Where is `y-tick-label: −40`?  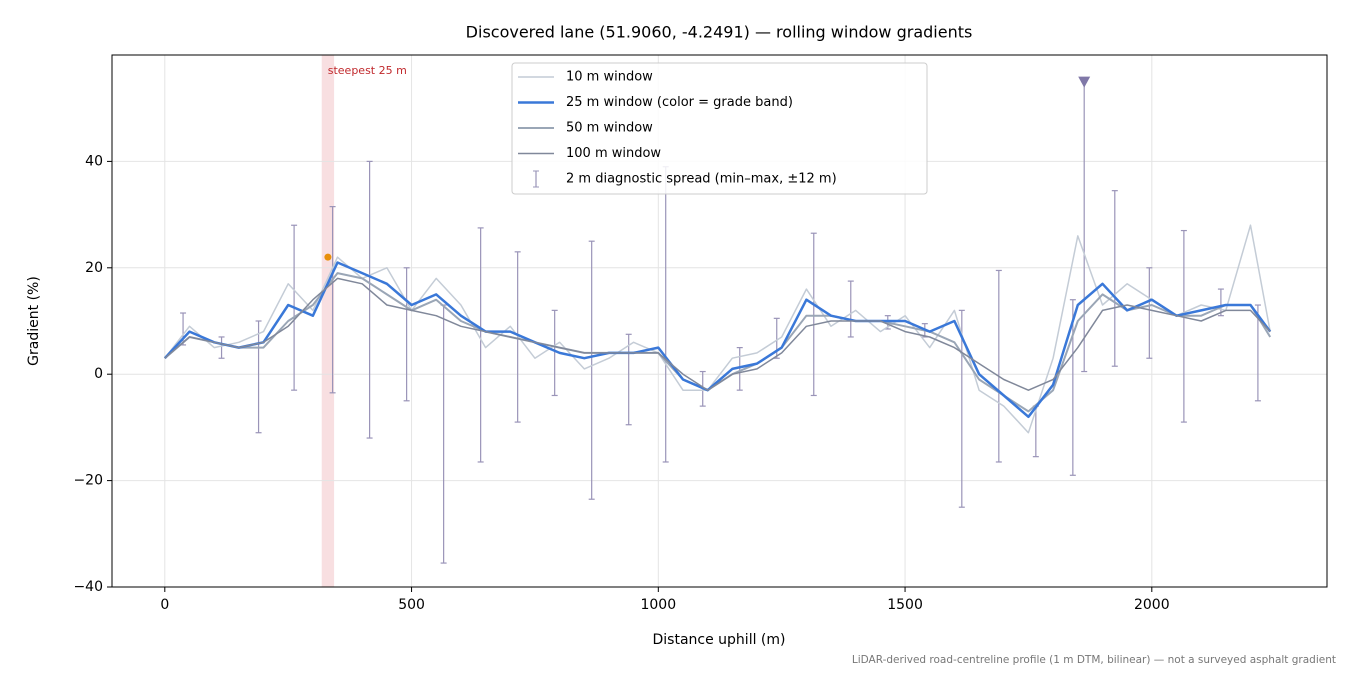 y-tick-label: −40 is located at coordinates (88, 587).